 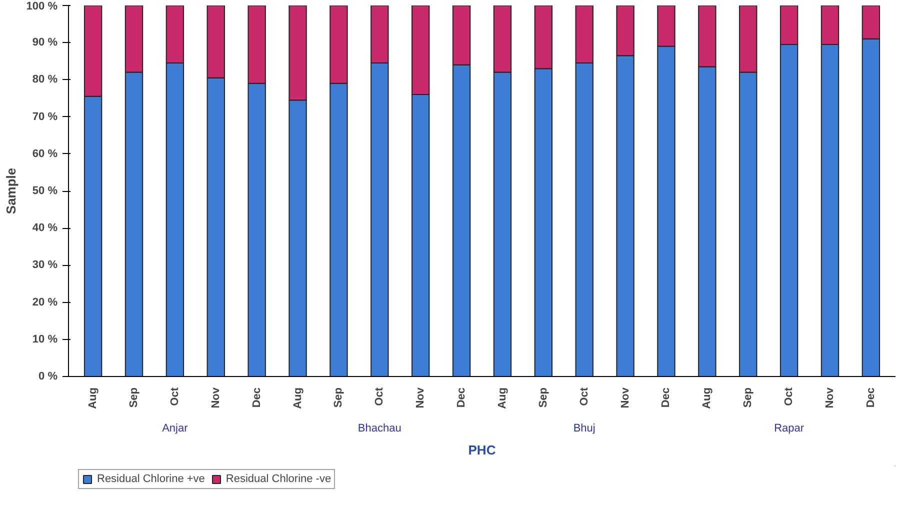 I want to click on y-tick-label: 60 %, so click(x=45, y=154).